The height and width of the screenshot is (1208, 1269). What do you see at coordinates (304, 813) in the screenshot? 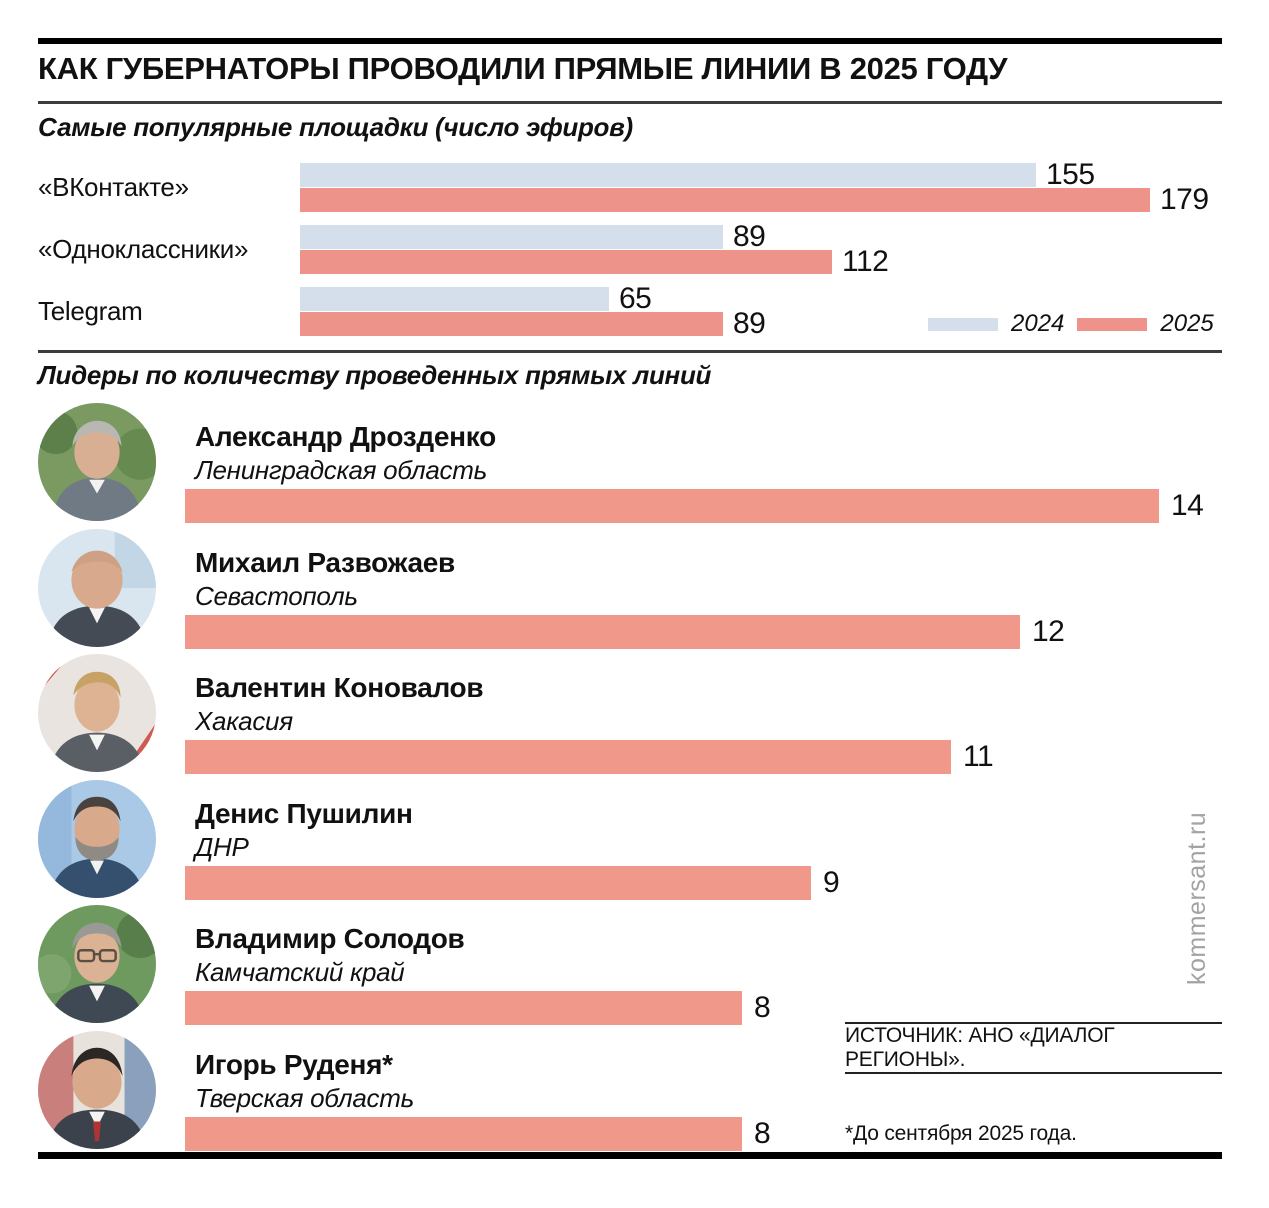
I see `leader-name: Денис Пушилин` at bounding box center [304, 813].